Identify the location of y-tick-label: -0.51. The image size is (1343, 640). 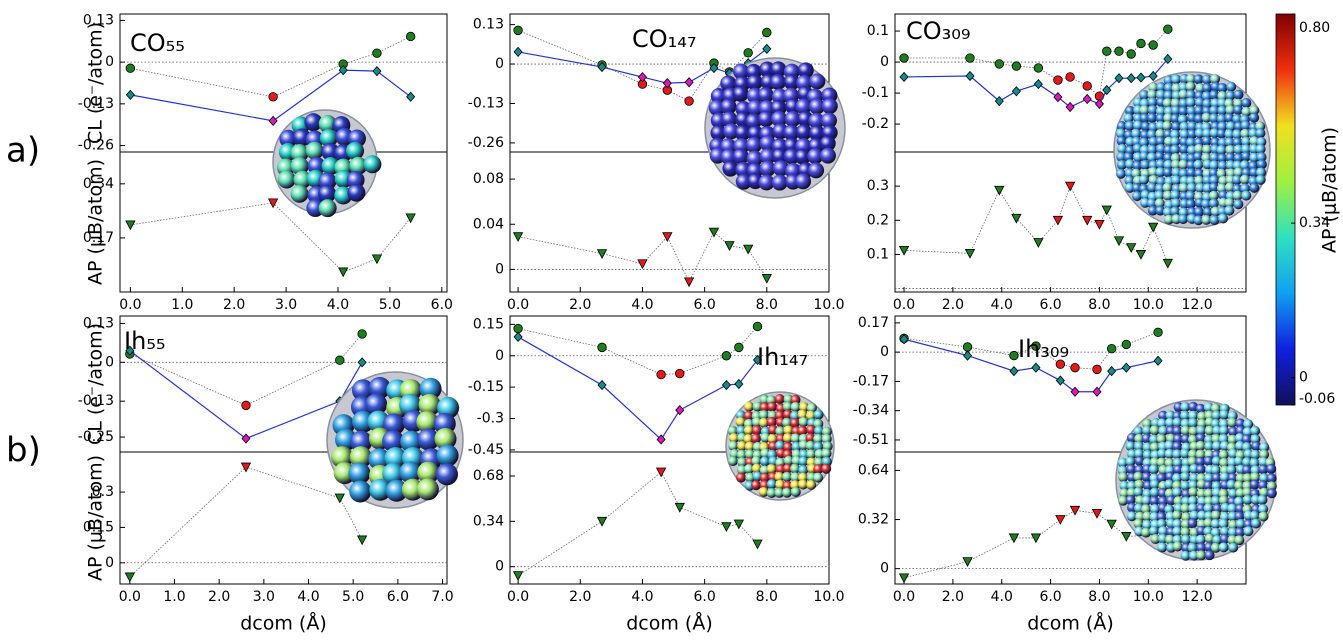
(871, 440).